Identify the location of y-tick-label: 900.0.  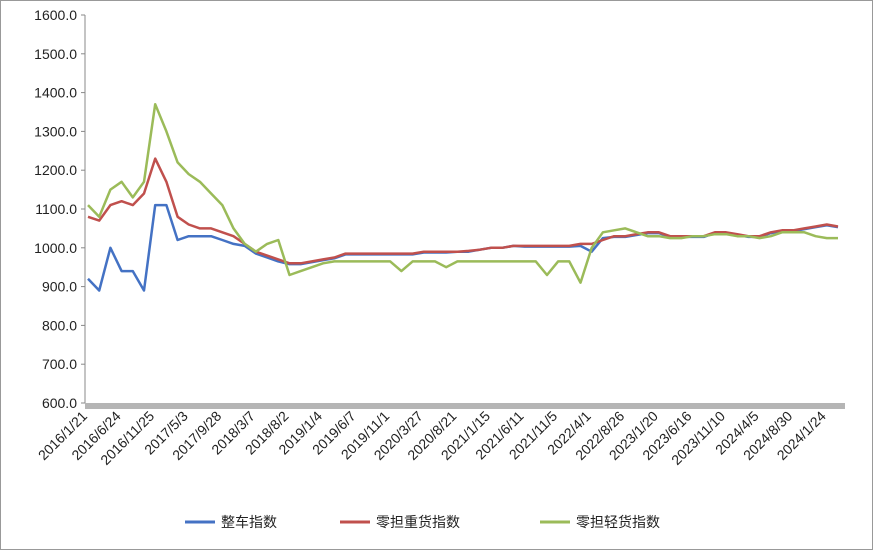
(59, 287).